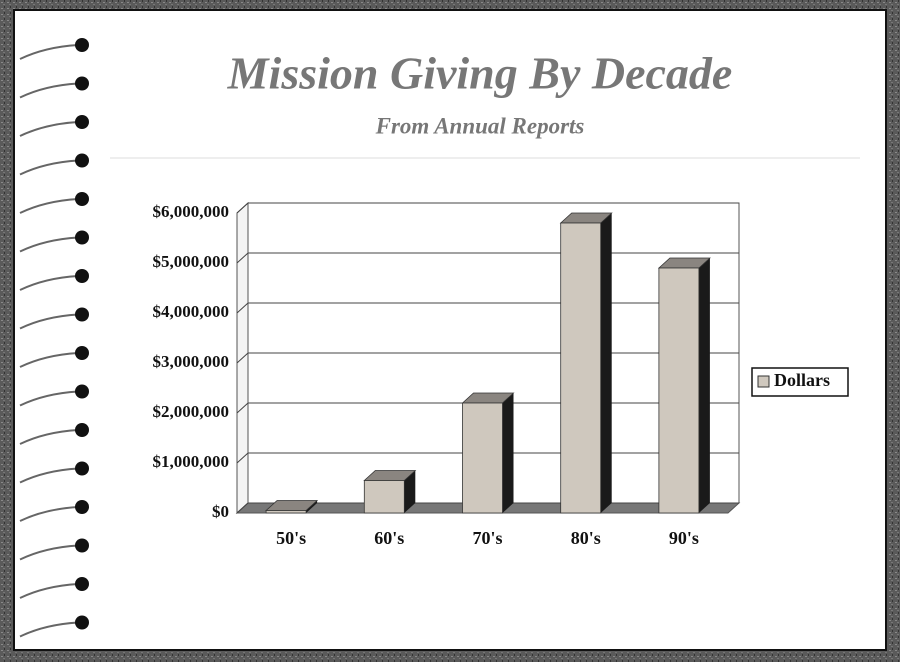 This screenshot has width=900, height=662. What do you see at coordinates (191, 411) in the screenshot?
I see `y-tick-label: $2,000,000` at bounding box center [191, 411].